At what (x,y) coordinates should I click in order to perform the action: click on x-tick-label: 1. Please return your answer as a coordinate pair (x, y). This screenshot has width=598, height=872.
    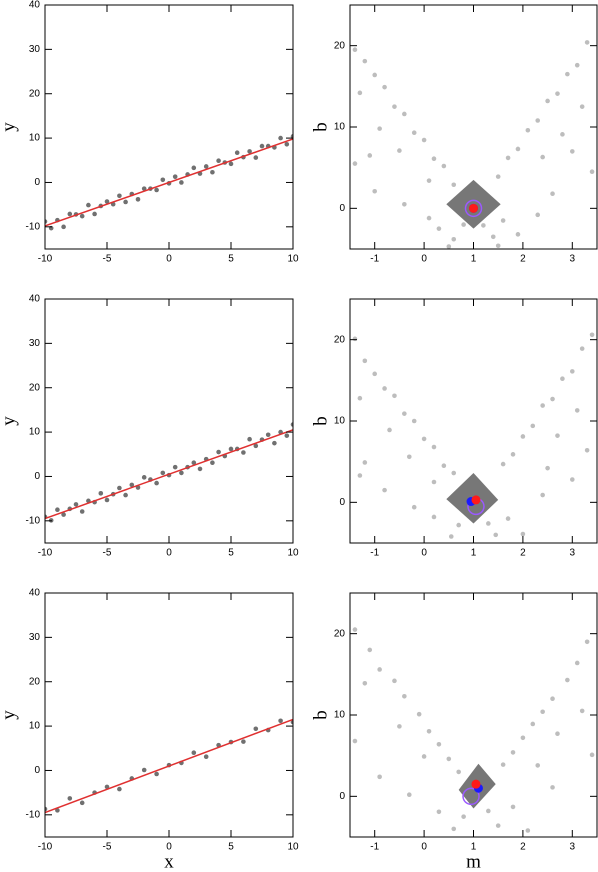
    Looking at the image, I should click on (474, 553).